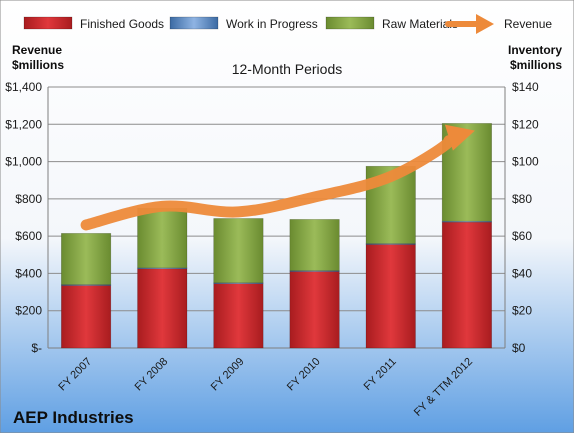 This screenshot has width=574, height=438. I want to click on legend-item: Work in Progress, so click(243, 23).